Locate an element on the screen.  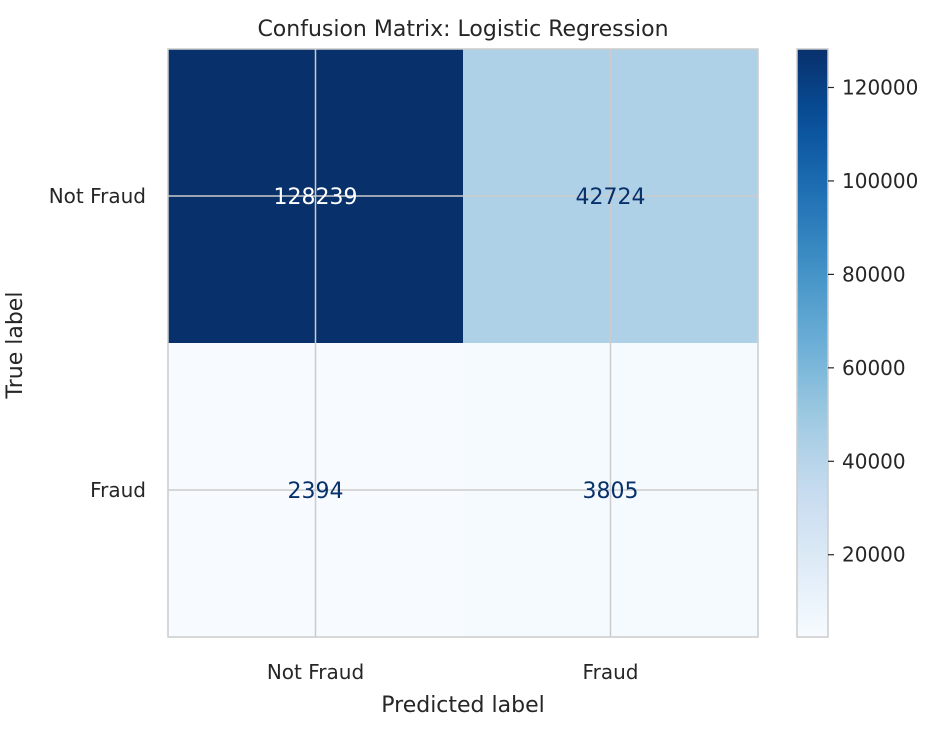
colorbar-tick-label: 100000 is located at coordinates (880, 181).